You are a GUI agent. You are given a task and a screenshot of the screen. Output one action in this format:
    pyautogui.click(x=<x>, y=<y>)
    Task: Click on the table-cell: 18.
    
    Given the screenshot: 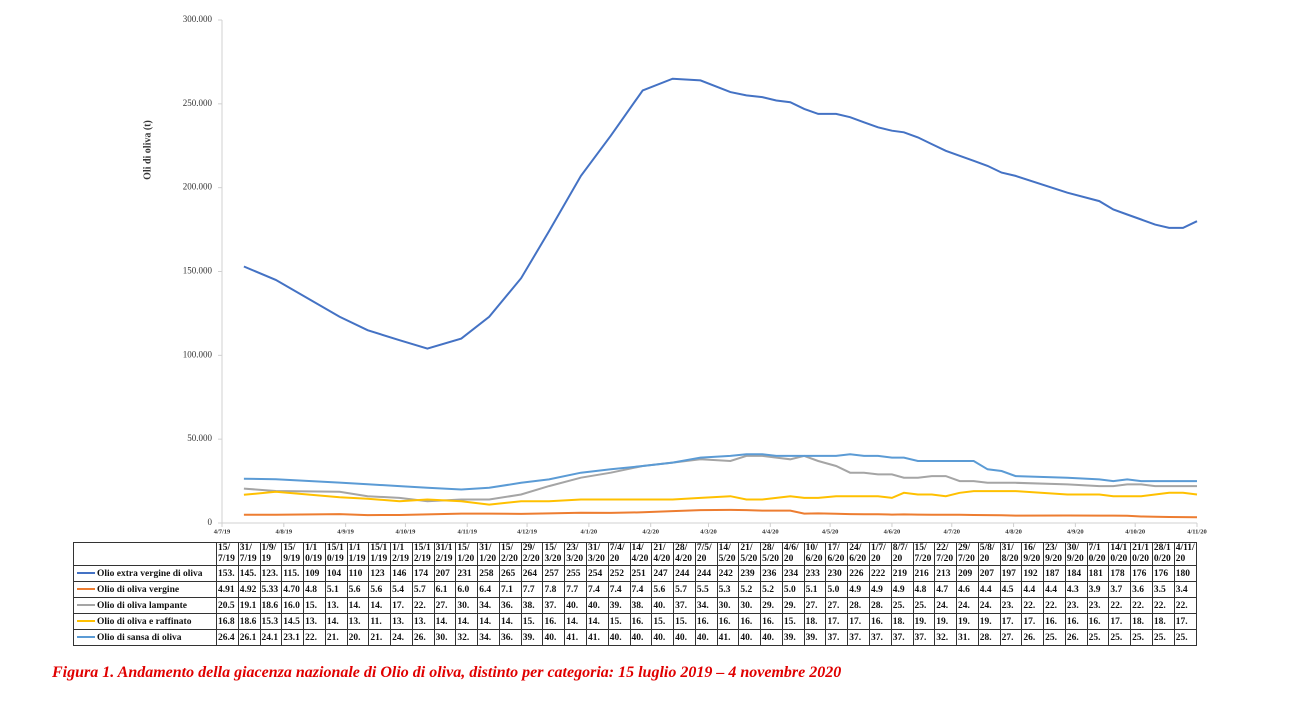 What is the action you would take?
    pyautogui.click(x=1141, y=621)
    